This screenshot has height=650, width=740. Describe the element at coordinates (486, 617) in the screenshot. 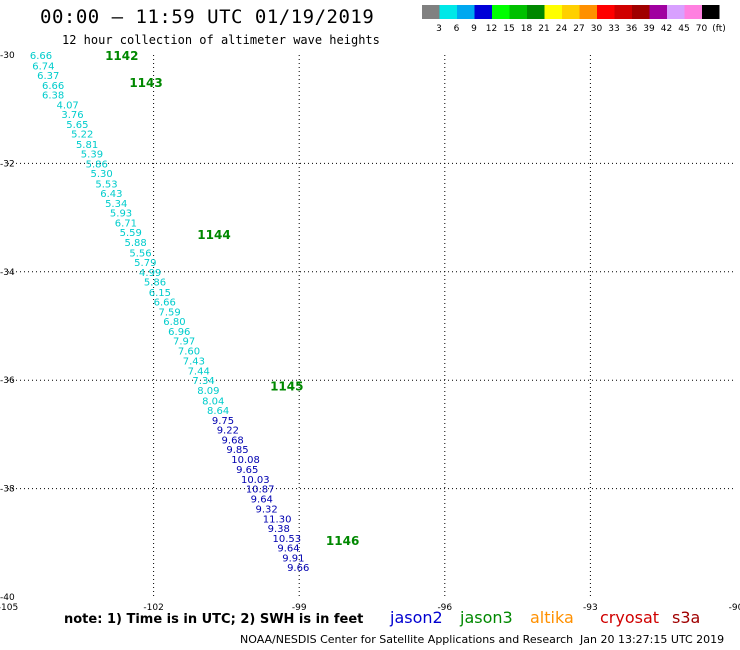

I see `satellite-legend-jason3: jason3` at that location.